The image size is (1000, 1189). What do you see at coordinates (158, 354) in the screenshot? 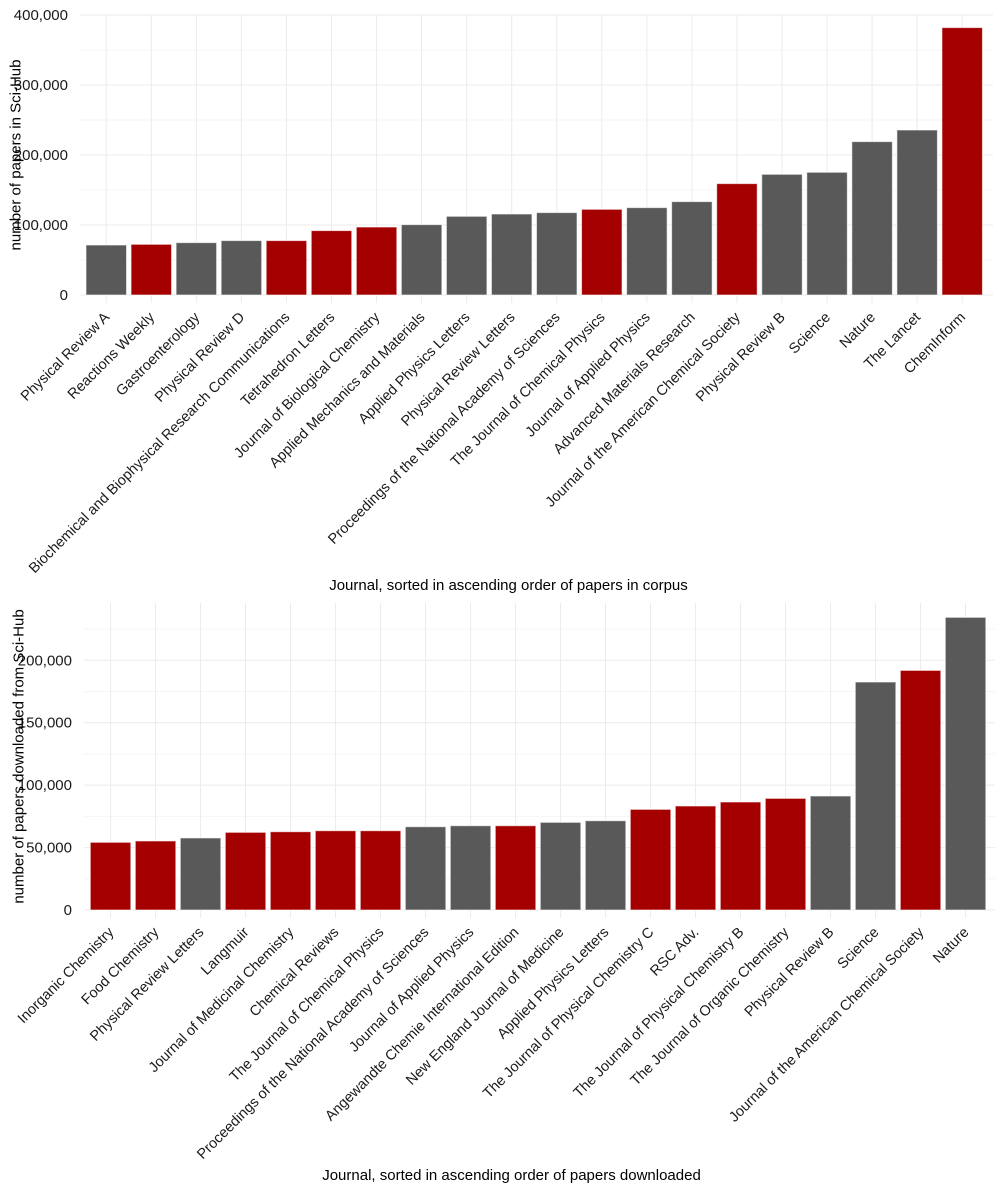
I see `x-tick-label: Gastroenterology` at bounding box center [158, 354].